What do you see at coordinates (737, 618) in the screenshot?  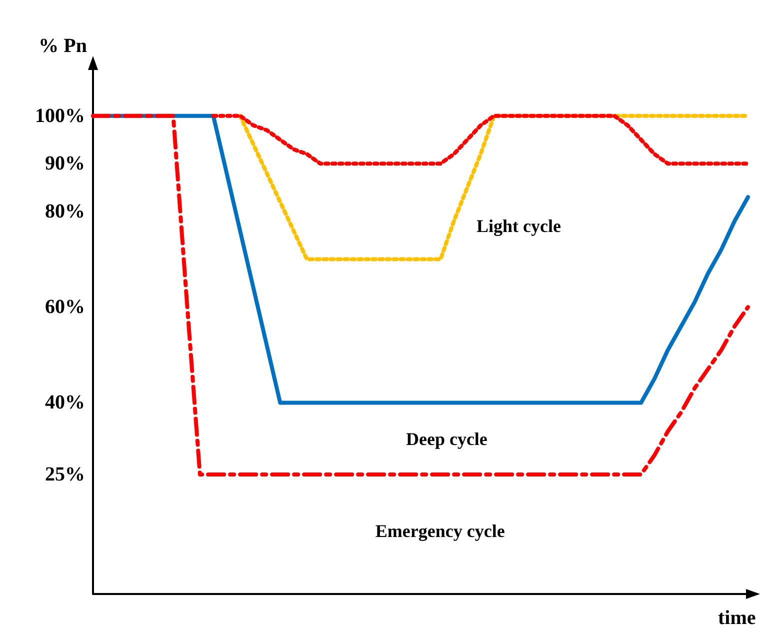 I see `x-axis-title: time` at bounding box center [737, 618].